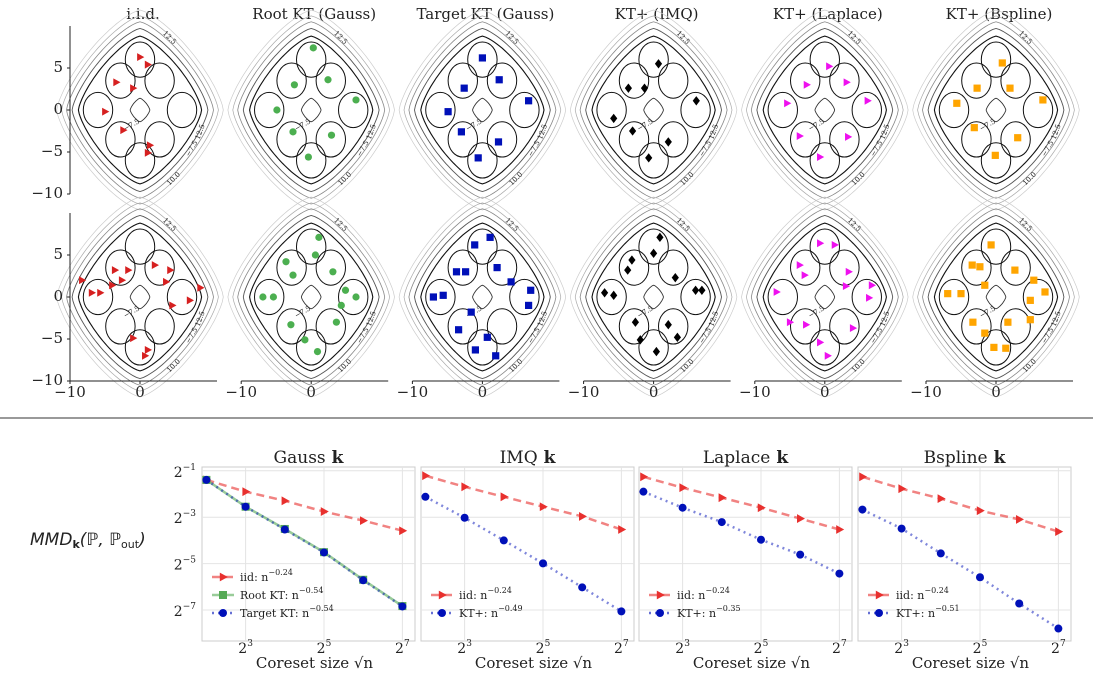  What do you see at coordinates (185, 564) in the screenshot?
I see `y-tick-label: 2−5` at bounding box center [185, 564].